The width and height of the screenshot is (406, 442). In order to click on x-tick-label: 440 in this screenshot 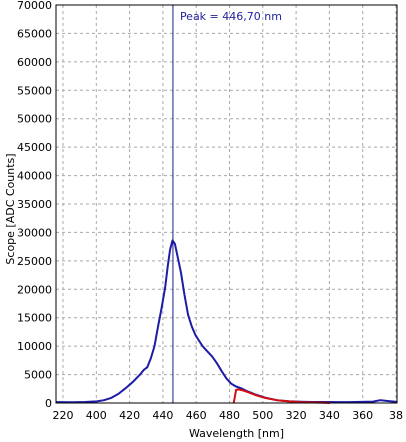, I will do `click(162, 415)`.